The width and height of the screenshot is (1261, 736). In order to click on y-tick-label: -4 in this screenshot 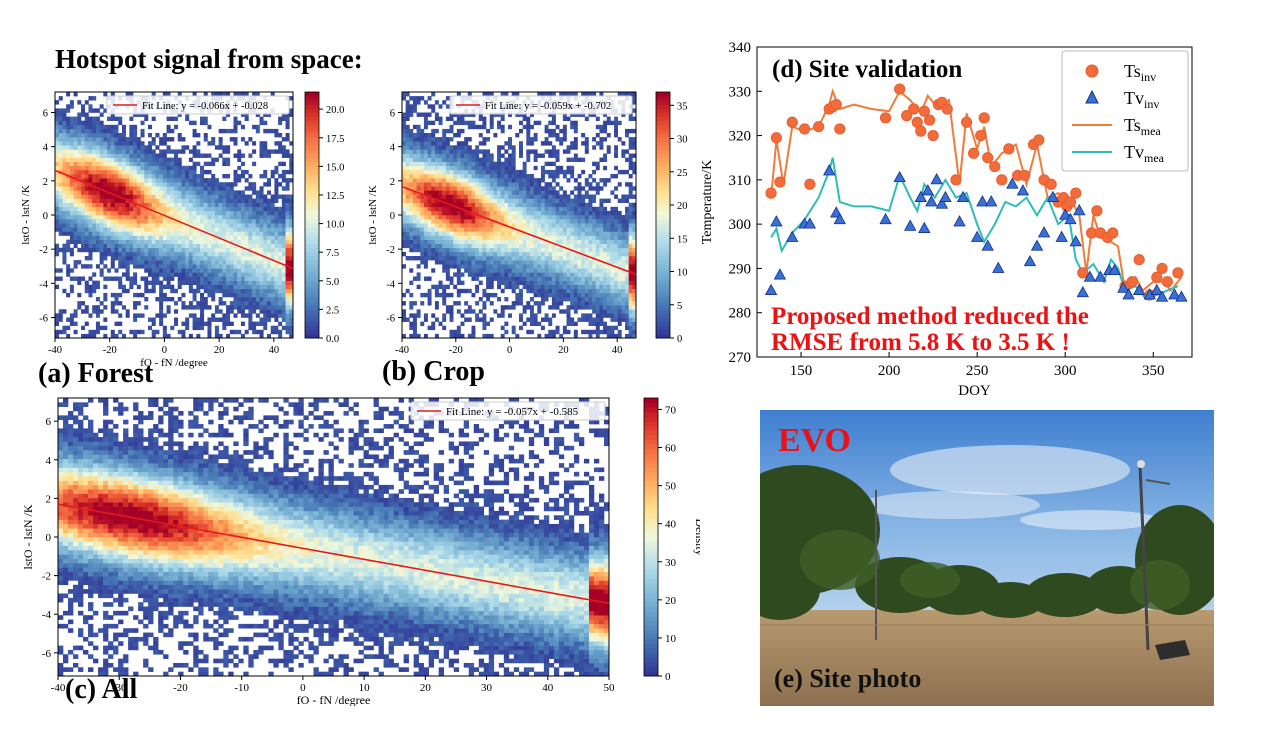, I will do `click(43, 284)`.